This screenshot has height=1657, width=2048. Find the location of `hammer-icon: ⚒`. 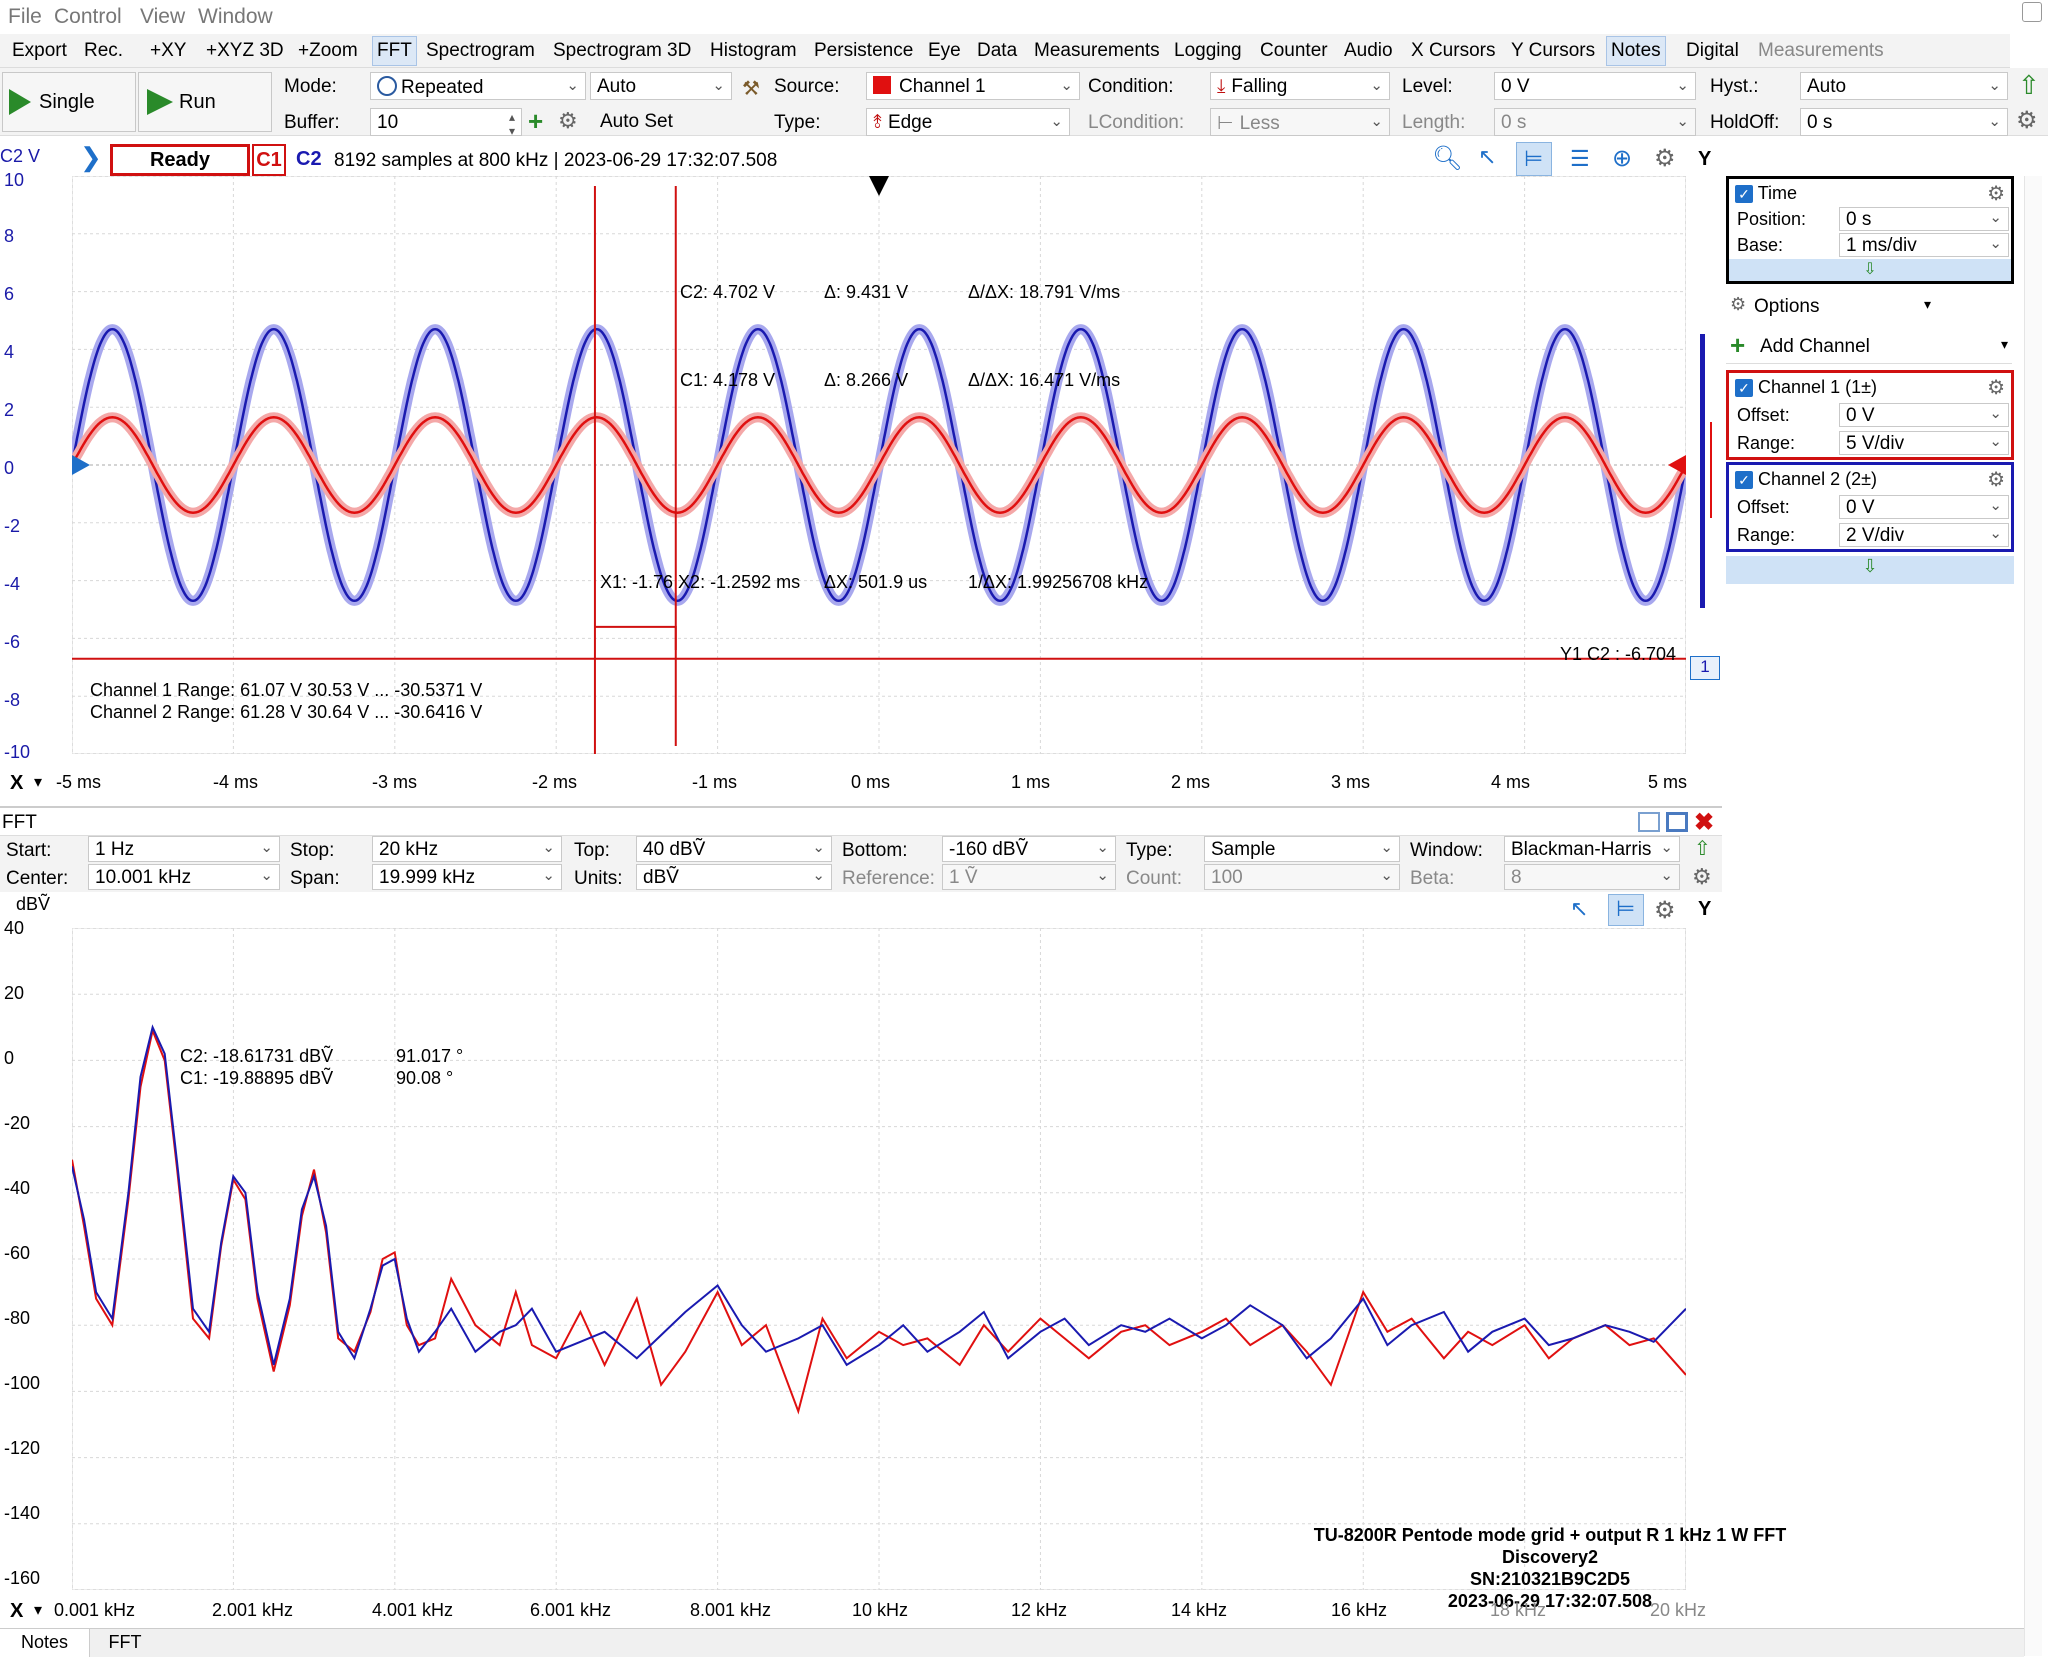

hammer-icon: ⚒ is located at coordinates (751, 89).